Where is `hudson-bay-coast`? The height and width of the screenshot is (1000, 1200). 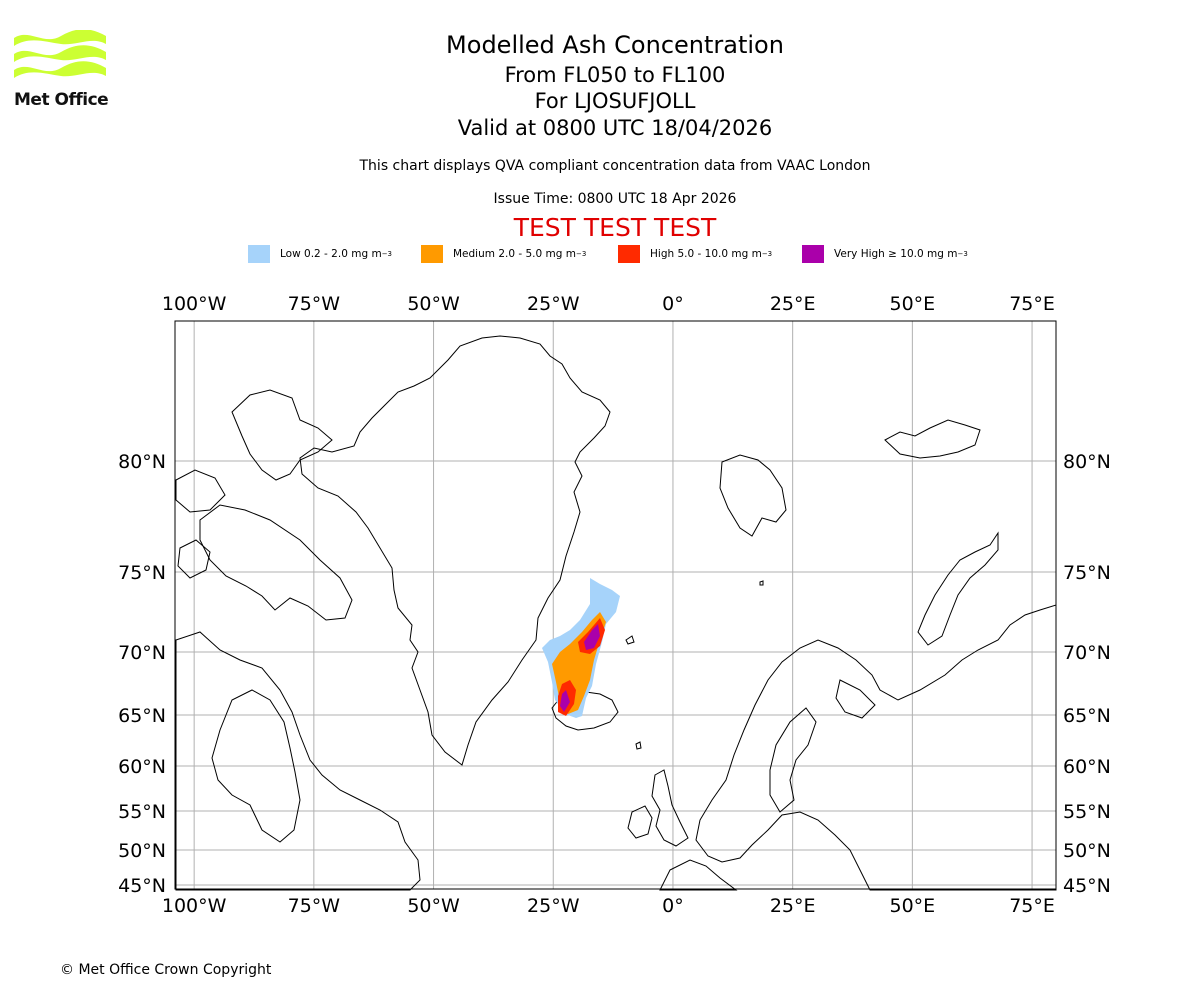
hudson-bay-coast is located at coordinates (256, 766).